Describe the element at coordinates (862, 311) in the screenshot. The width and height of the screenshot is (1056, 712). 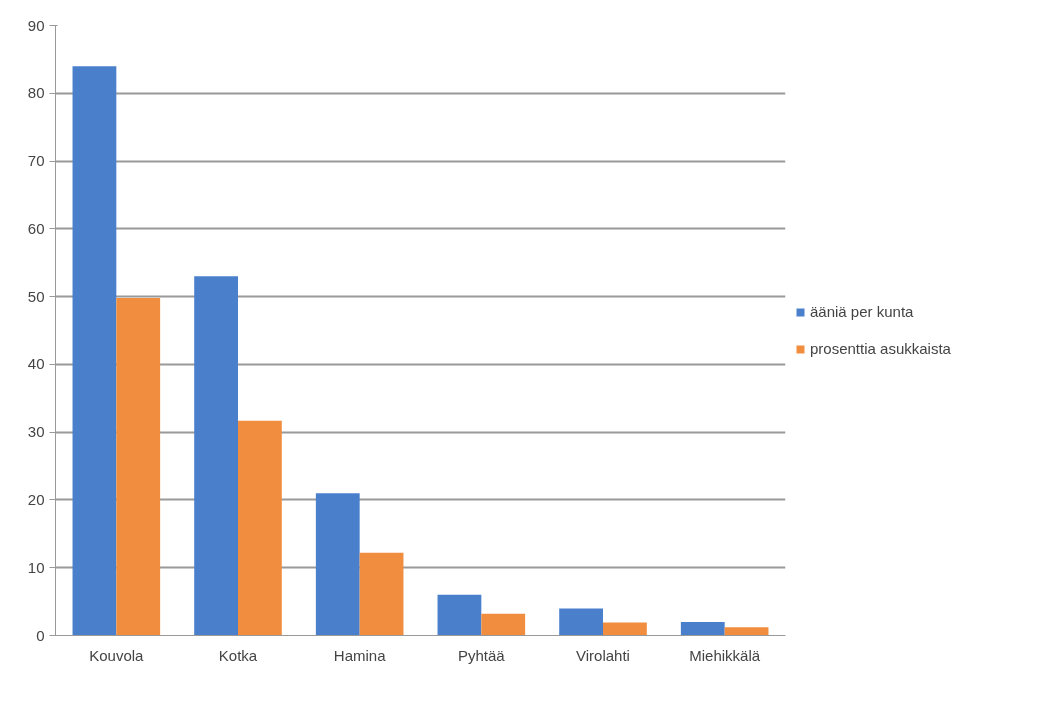
I see `legend-label: ääniä per kunta` at that location.